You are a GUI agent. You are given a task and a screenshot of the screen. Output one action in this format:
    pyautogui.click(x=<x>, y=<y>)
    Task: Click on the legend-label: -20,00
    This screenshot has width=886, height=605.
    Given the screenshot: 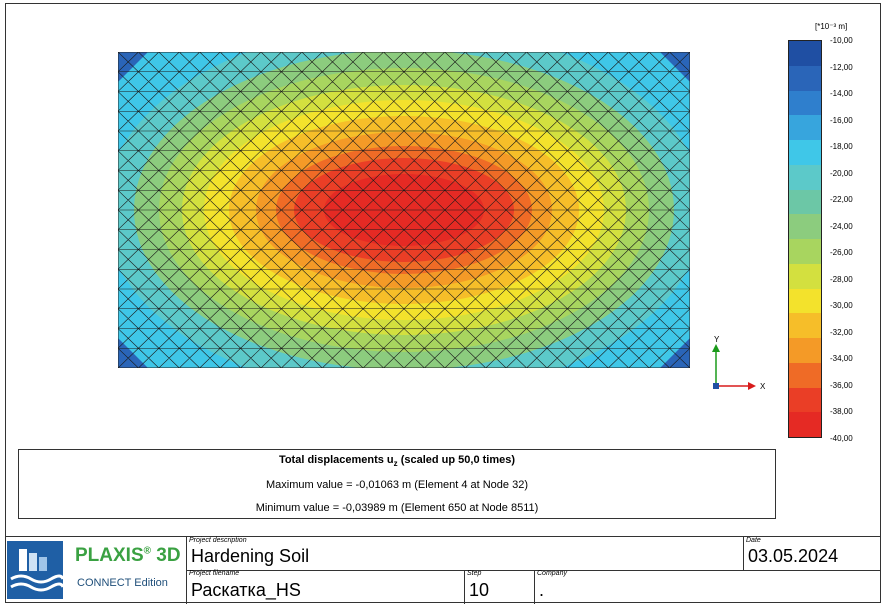 What is the action you would take?
    pyautogui.click(x=841, y=173)
    